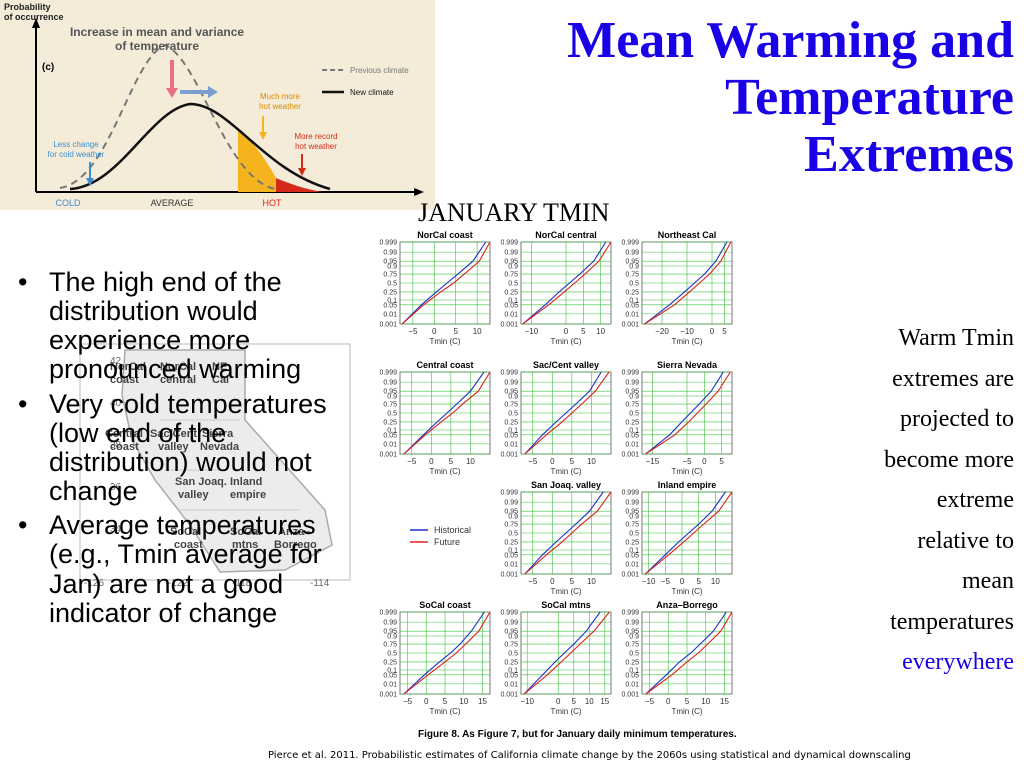 The image size is (1024, 768). Describe the element at coordinates (76, 154) in the screenshot. I see `cold-note-2: for cold weather` at that location.